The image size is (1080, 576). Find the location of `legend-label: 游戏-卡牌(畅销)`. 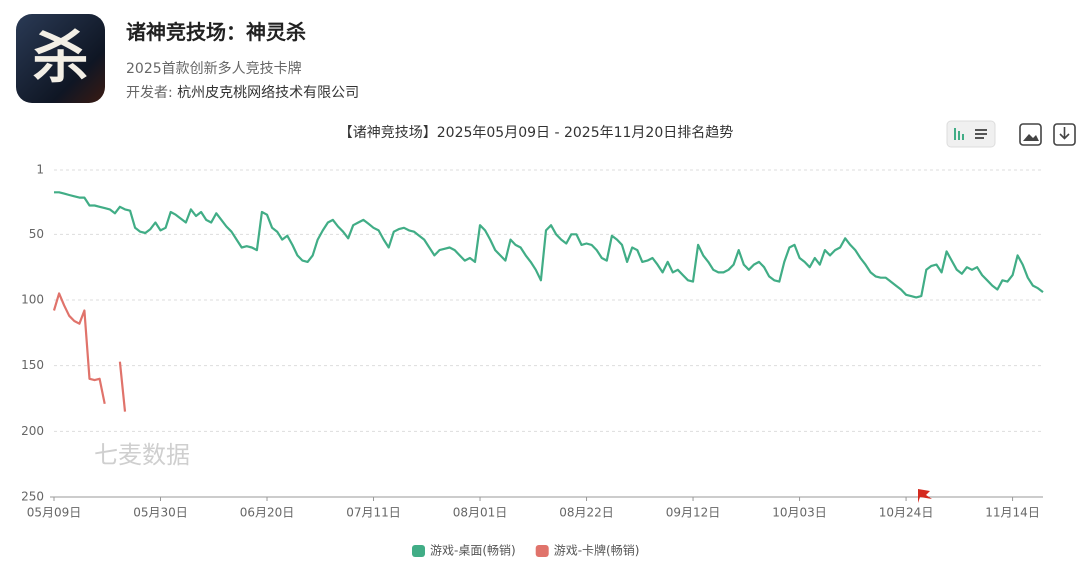

legend-label: 游戏-卡牌(畅销) is located at coordinates (597, 551).